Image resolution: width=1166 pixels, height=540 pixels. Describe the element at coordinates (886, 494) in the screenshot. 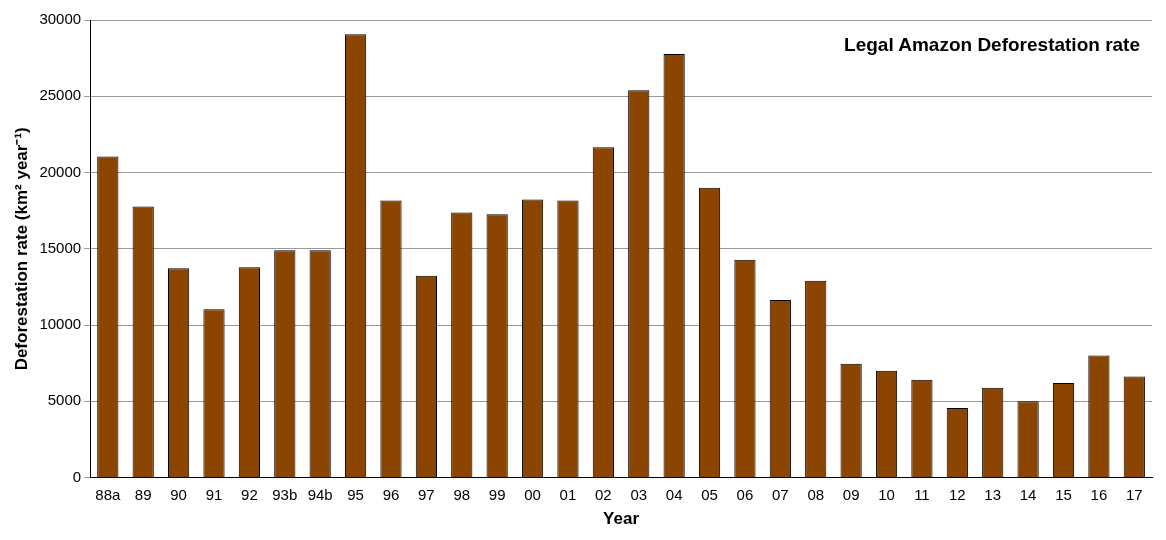

I see `x-tick-label: 10` at that location.